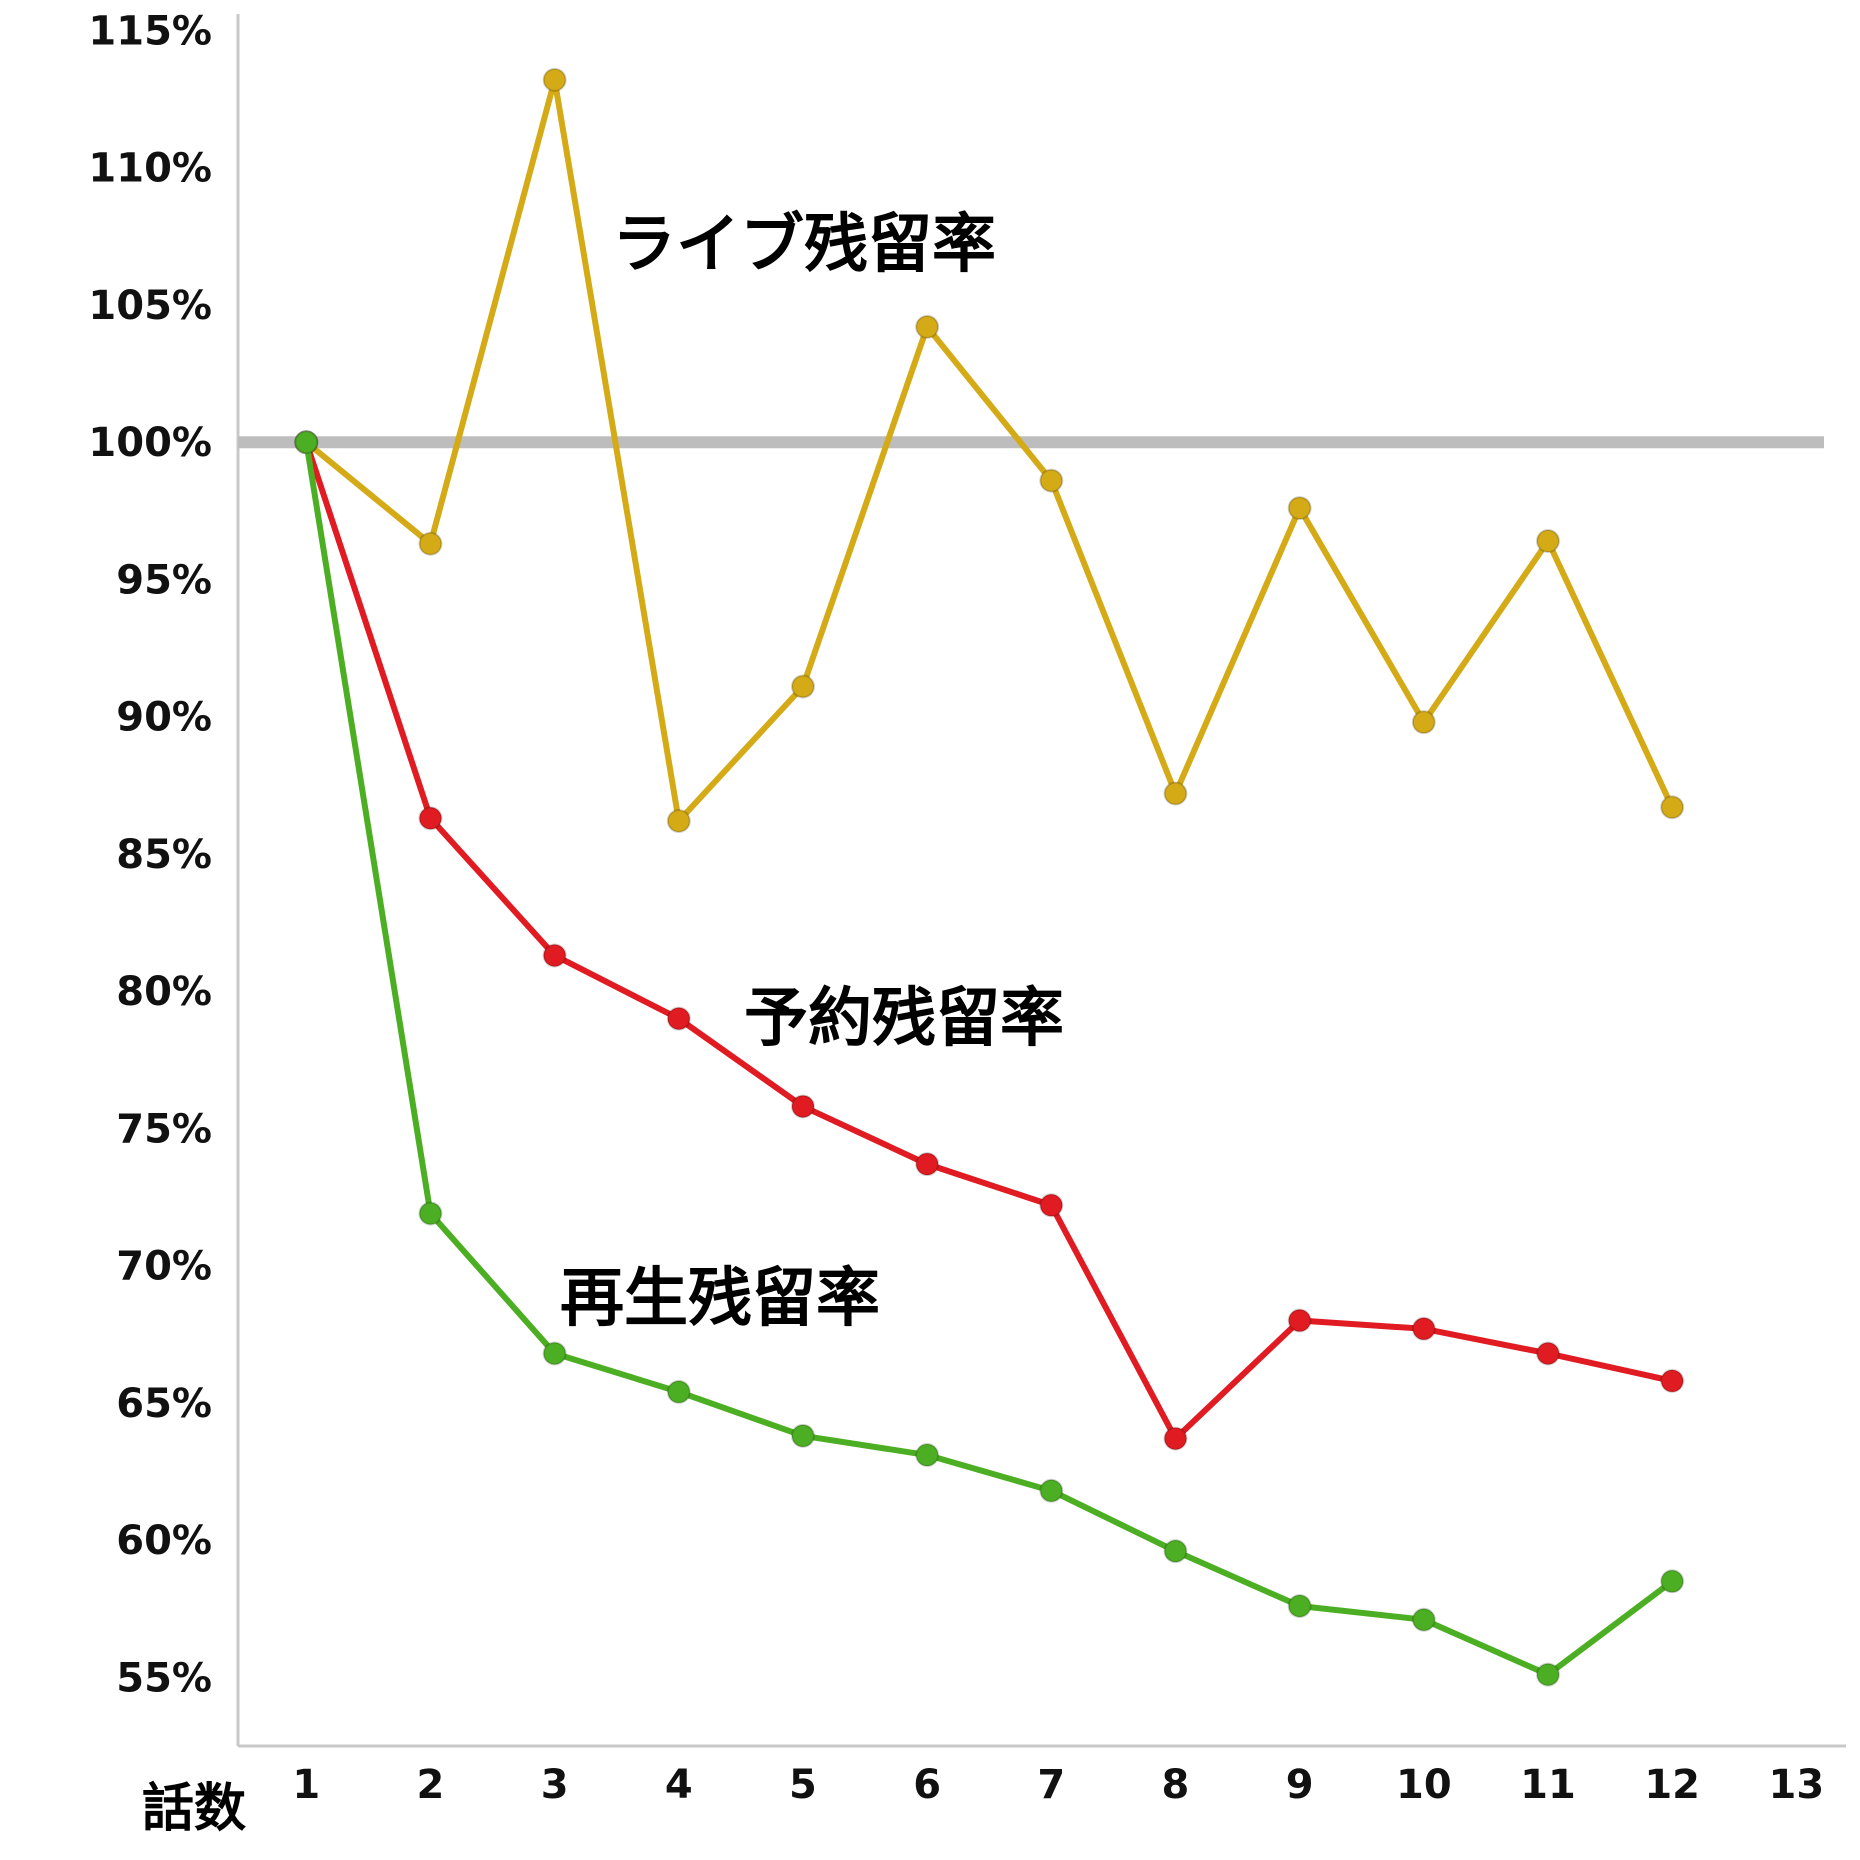 The height and width of the screenshot is (1860, 1860). I want to click on series-label-playback: 再生残留率, so click(720, 1299).